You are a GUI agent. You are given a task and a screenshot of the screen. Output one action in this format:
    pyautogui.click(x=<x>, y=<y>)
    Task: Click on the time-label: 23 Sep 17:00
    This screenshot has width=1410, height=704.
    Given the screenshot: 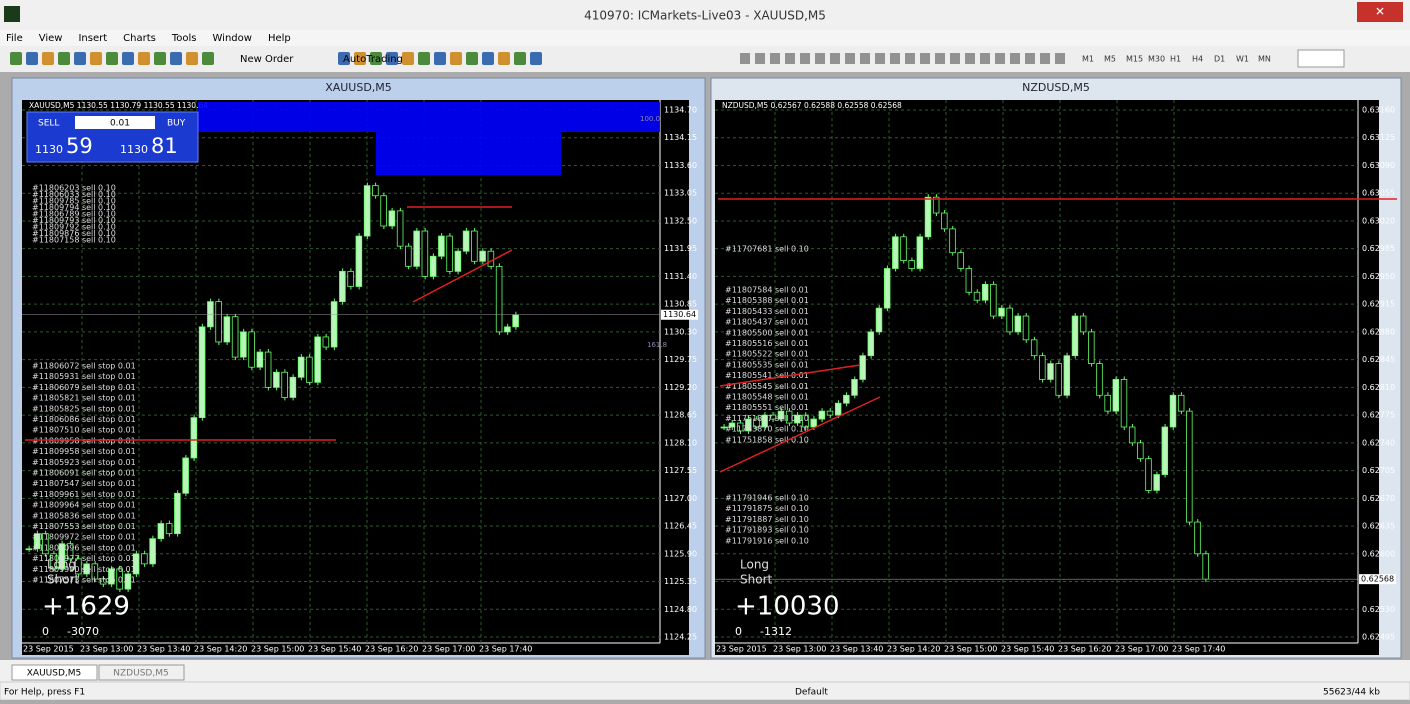 What is the action you would take?
    pyautogui.click(x=448, y=649)
    